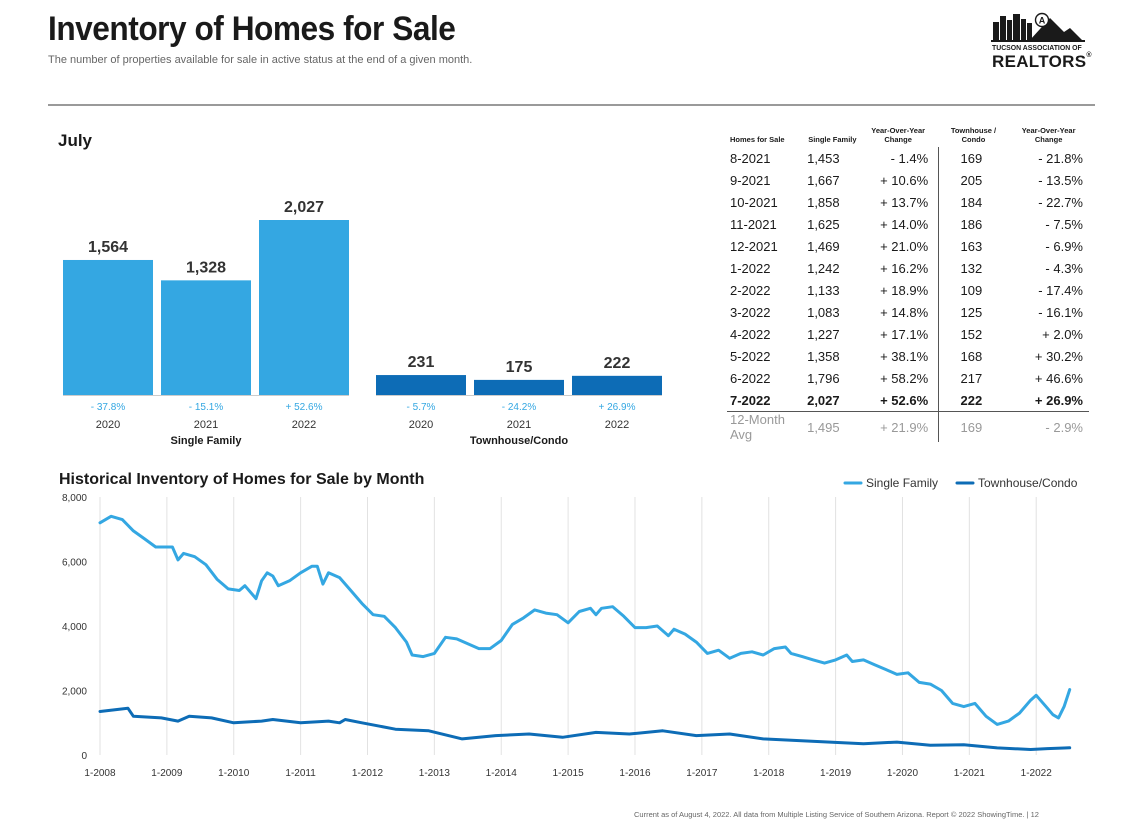  I want to click on table-cell: 1,242, so click(823, 268).